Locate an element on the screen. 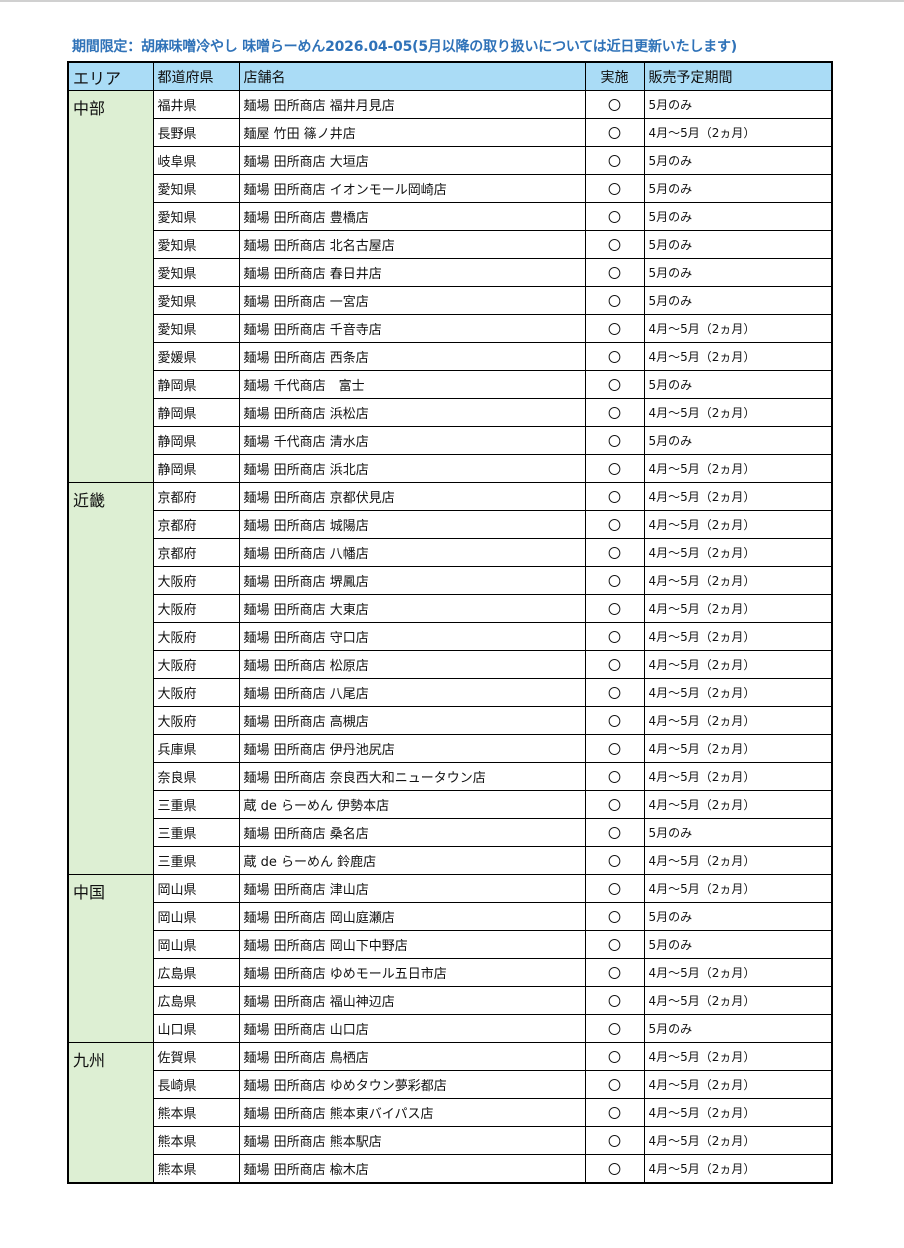 The width and height of the screenshot is (904, 1248). store-name-cell: 麺場 田所商店 岡山庭瀬店 is located at coordinates (412, 916).